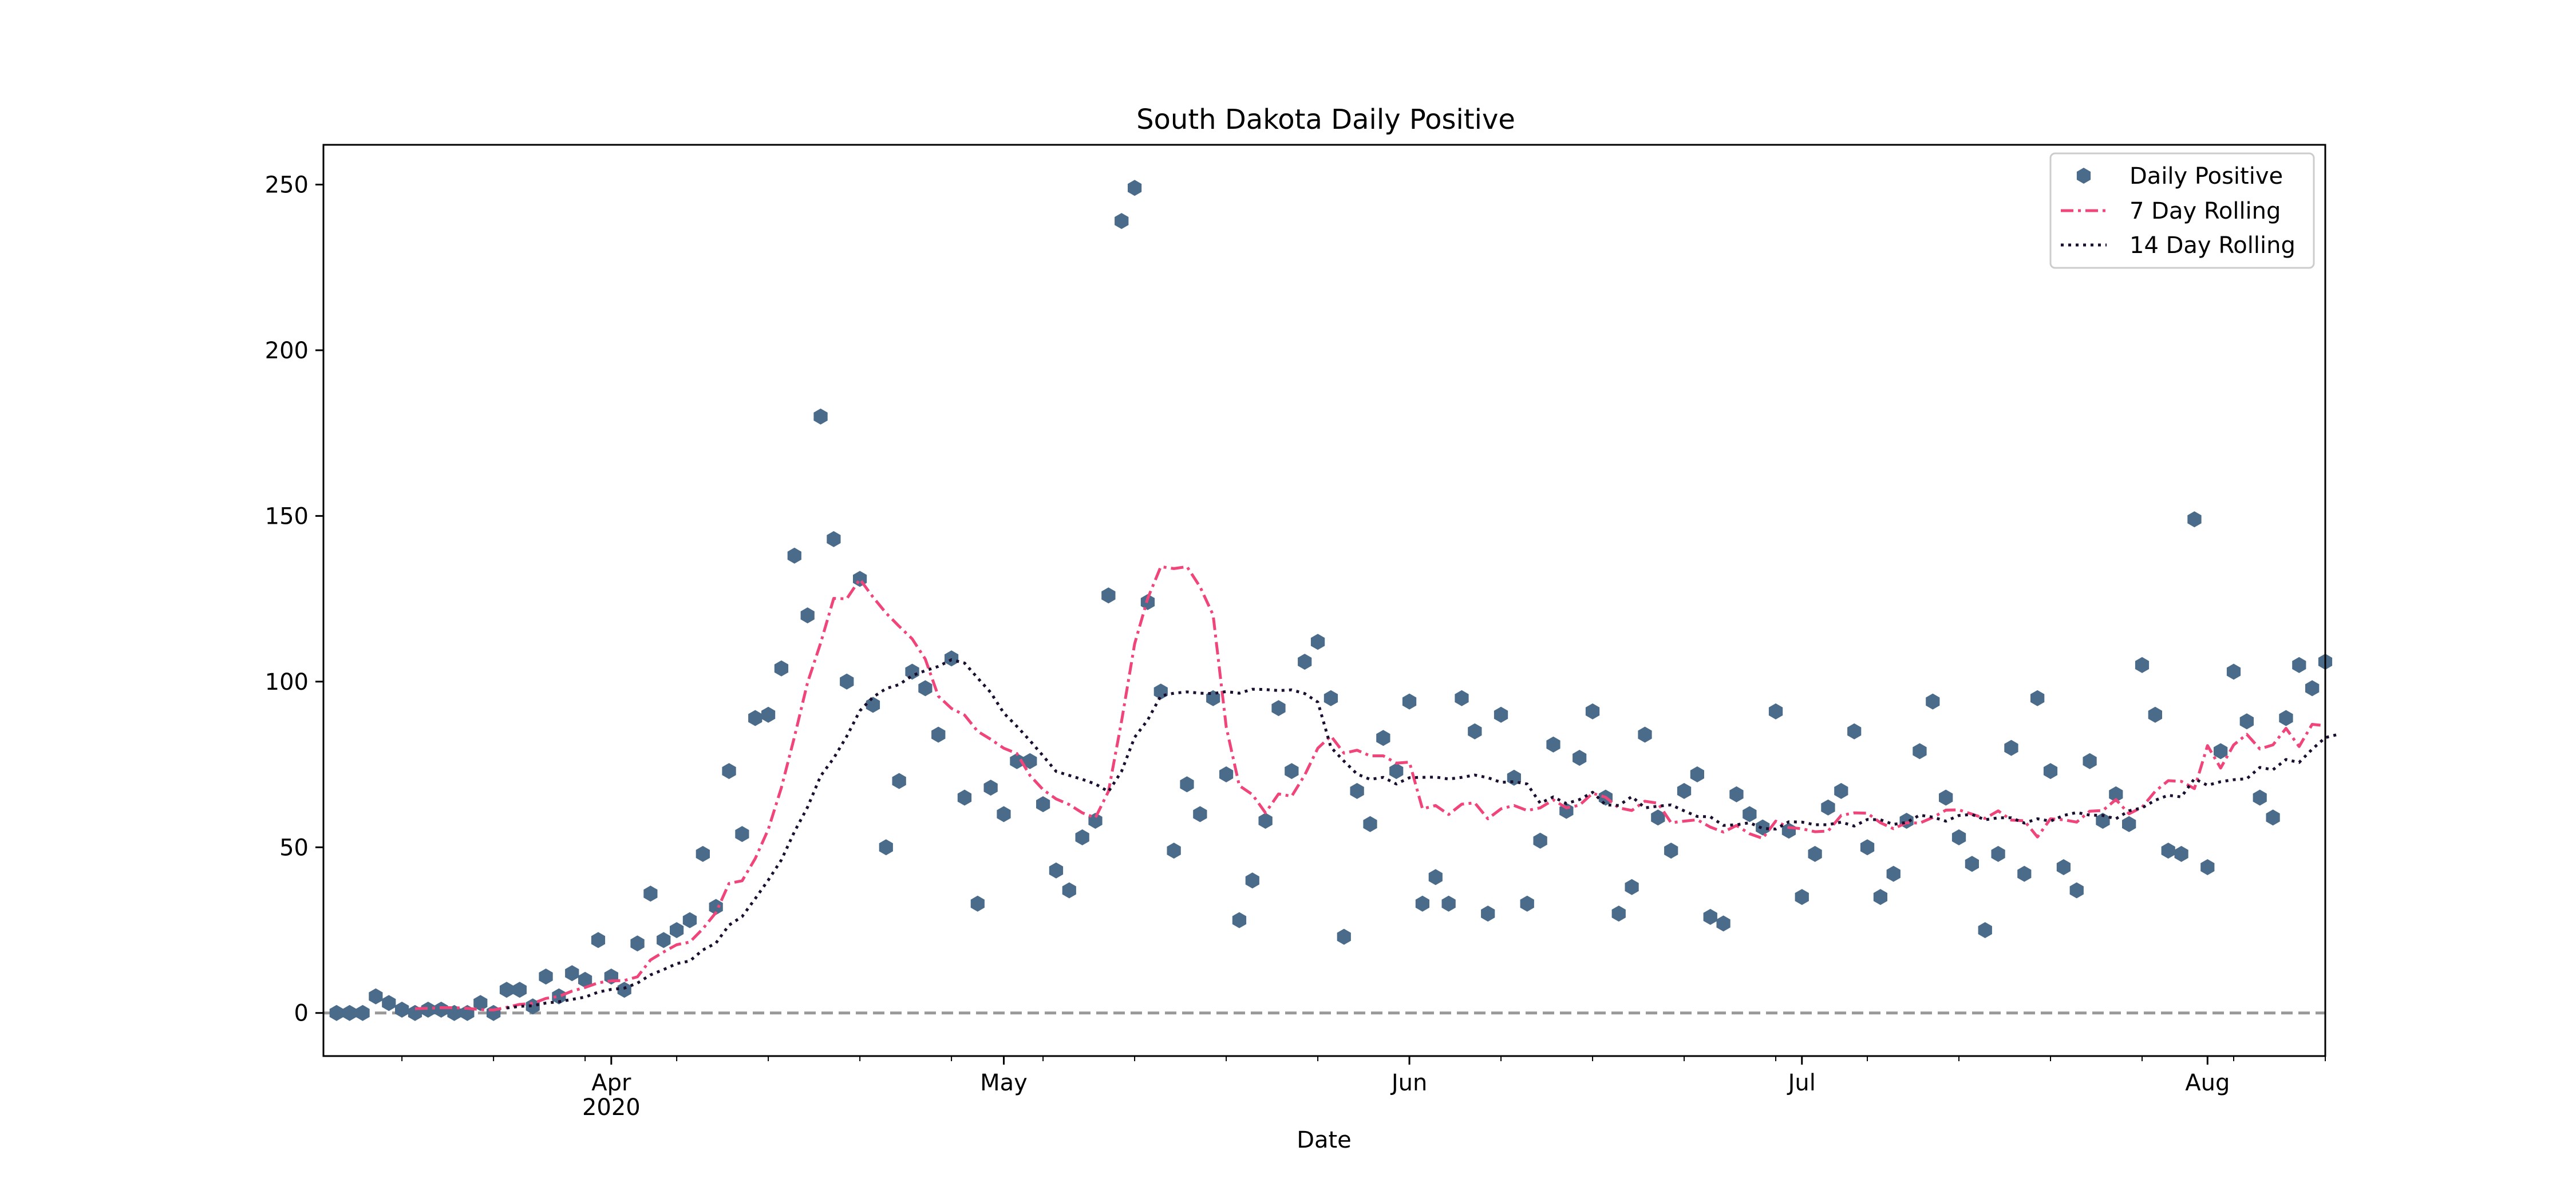 This screenshot has height=1202, width=2576. Describe the element at coordinates (2083, 176) in the screenshot. I see `legend-marker-daily-positive` at that location.